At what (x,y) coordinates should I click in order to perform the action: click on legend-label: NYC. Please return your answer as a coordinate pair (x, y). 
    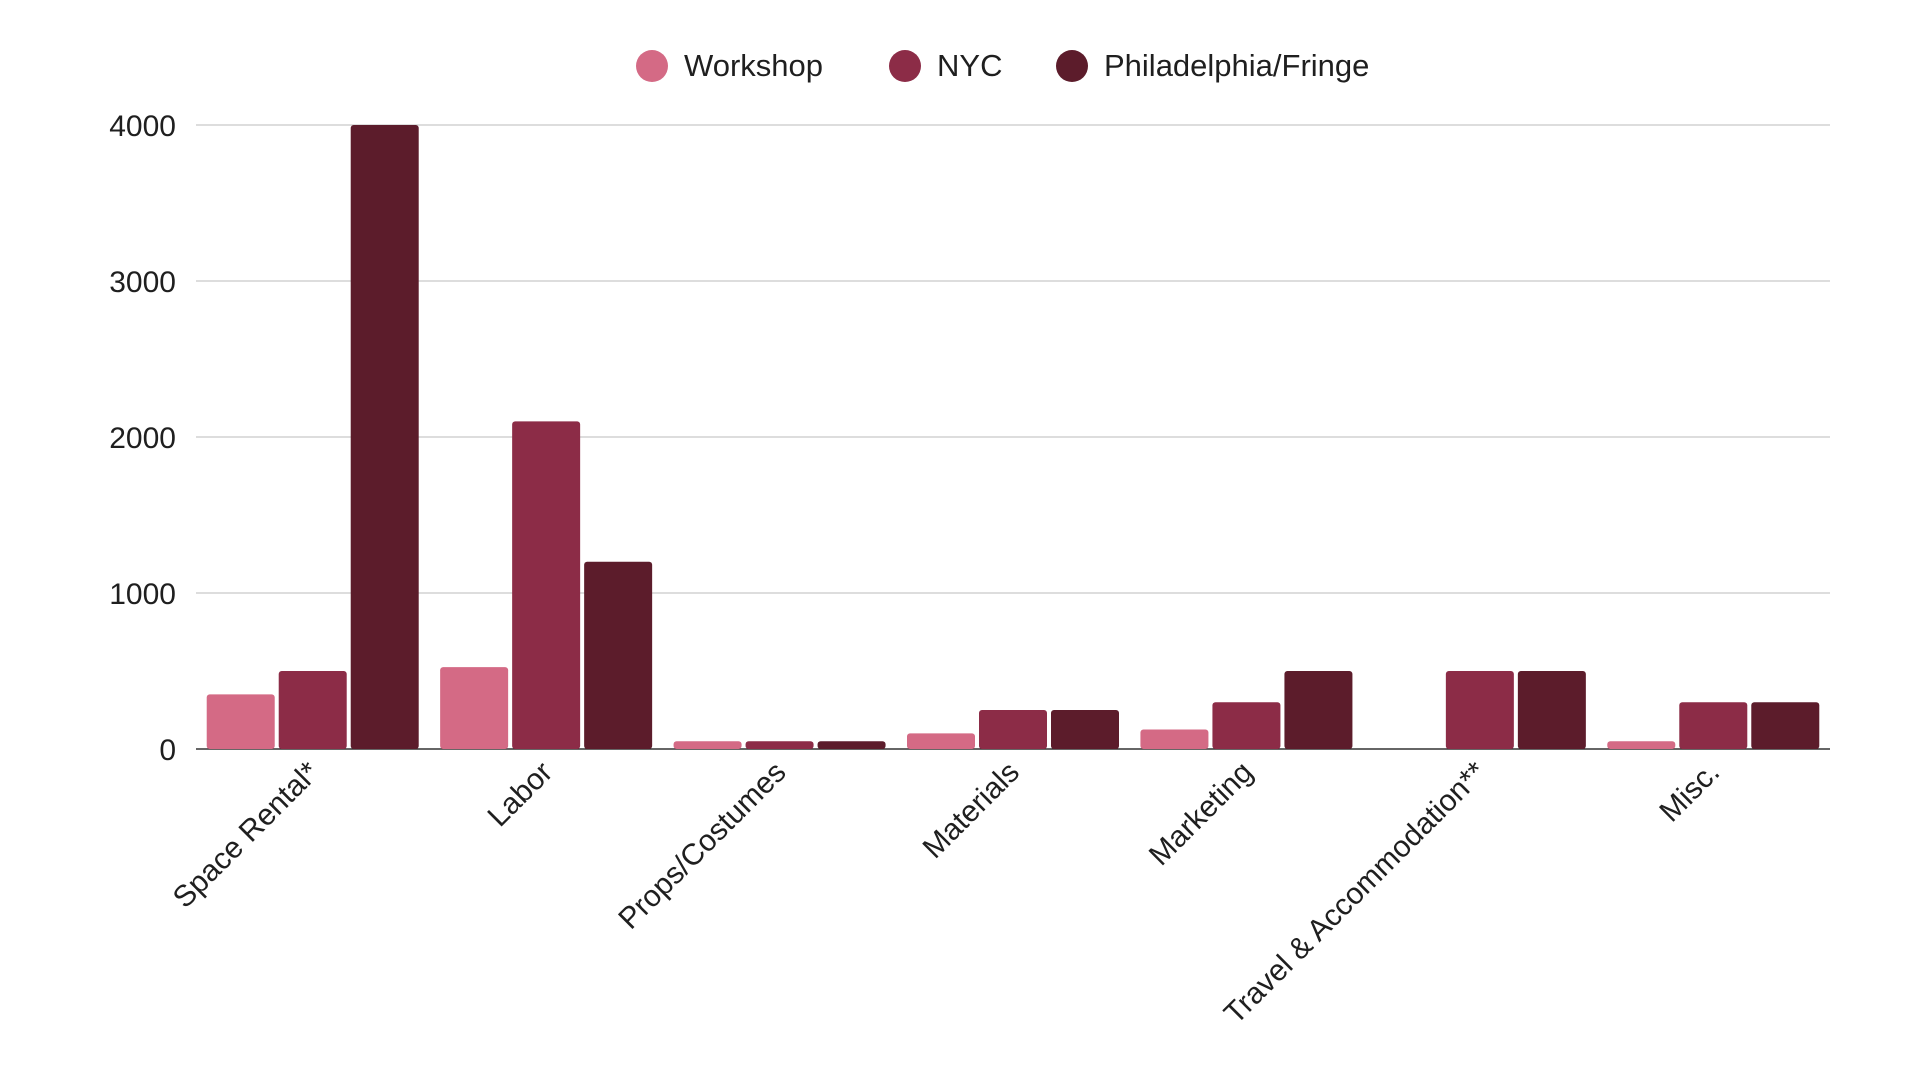
    Looking at the image, I should click on (969, 65).